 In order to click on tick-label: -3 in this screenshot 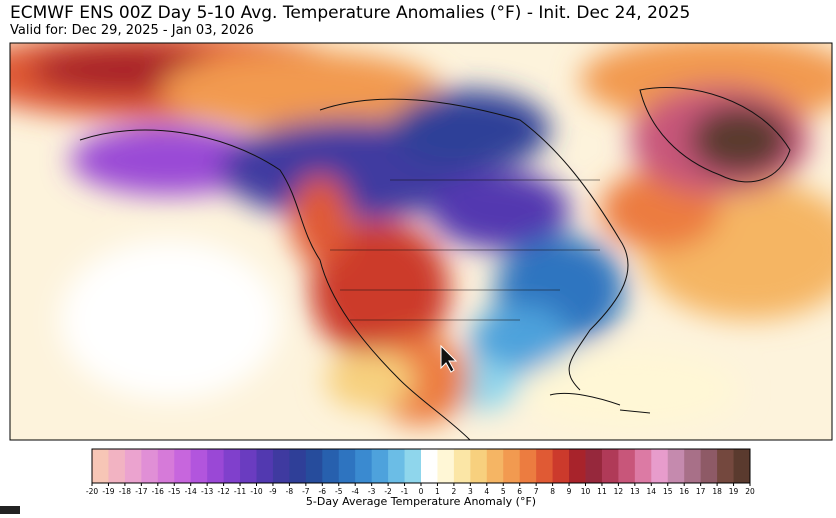, I will do `click(372, 491)`.